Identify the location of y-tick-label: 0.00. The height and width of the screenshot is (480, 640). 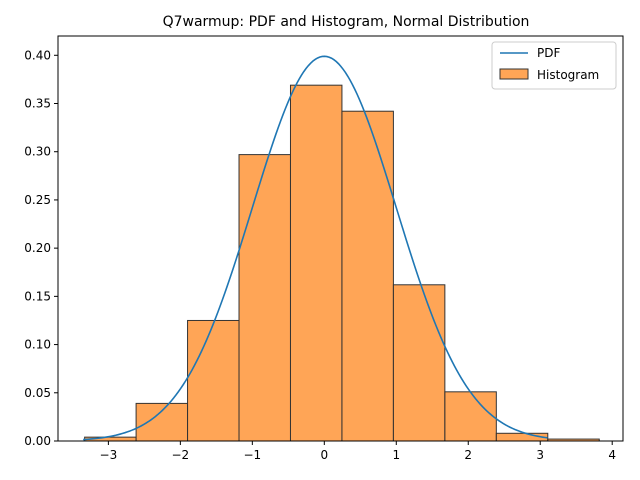
(37, 441).